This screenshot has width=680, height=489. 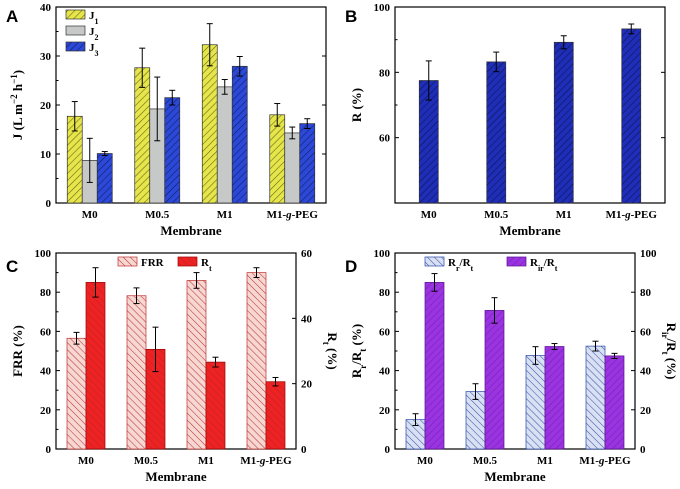 I want to click on panel-label-a: A, so click(x=12, y=16).